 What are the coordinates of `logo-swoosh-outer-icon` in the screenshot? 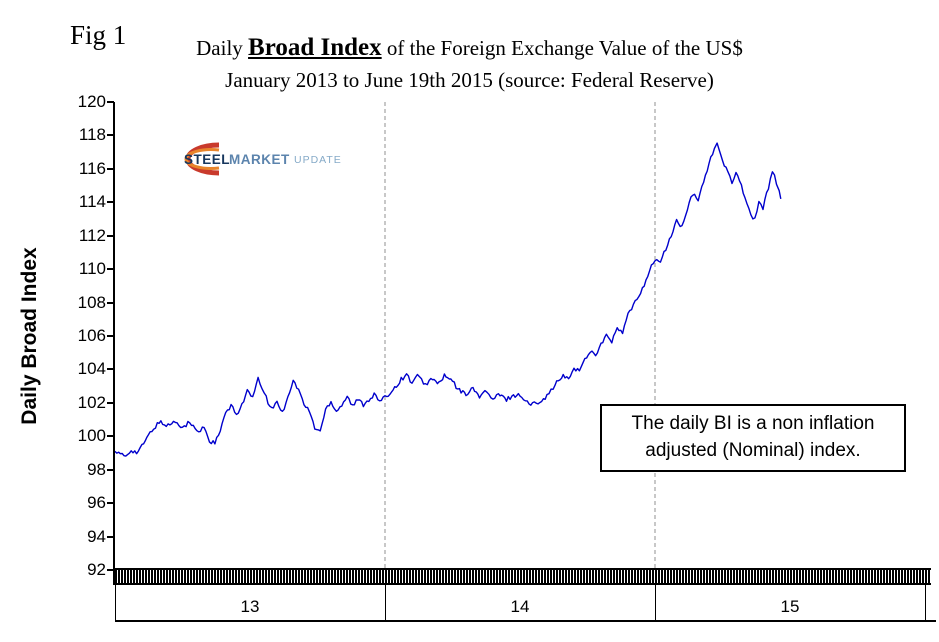 It's located at (202, 159).